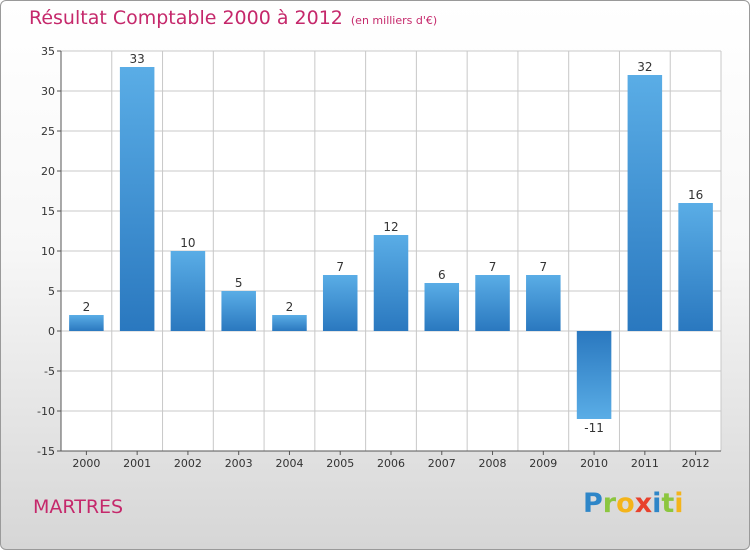 This screenshot has height=550, width=750. Describe the element at coordinates (442, 307) in the screenshot. I see `bar-2007` at that location.